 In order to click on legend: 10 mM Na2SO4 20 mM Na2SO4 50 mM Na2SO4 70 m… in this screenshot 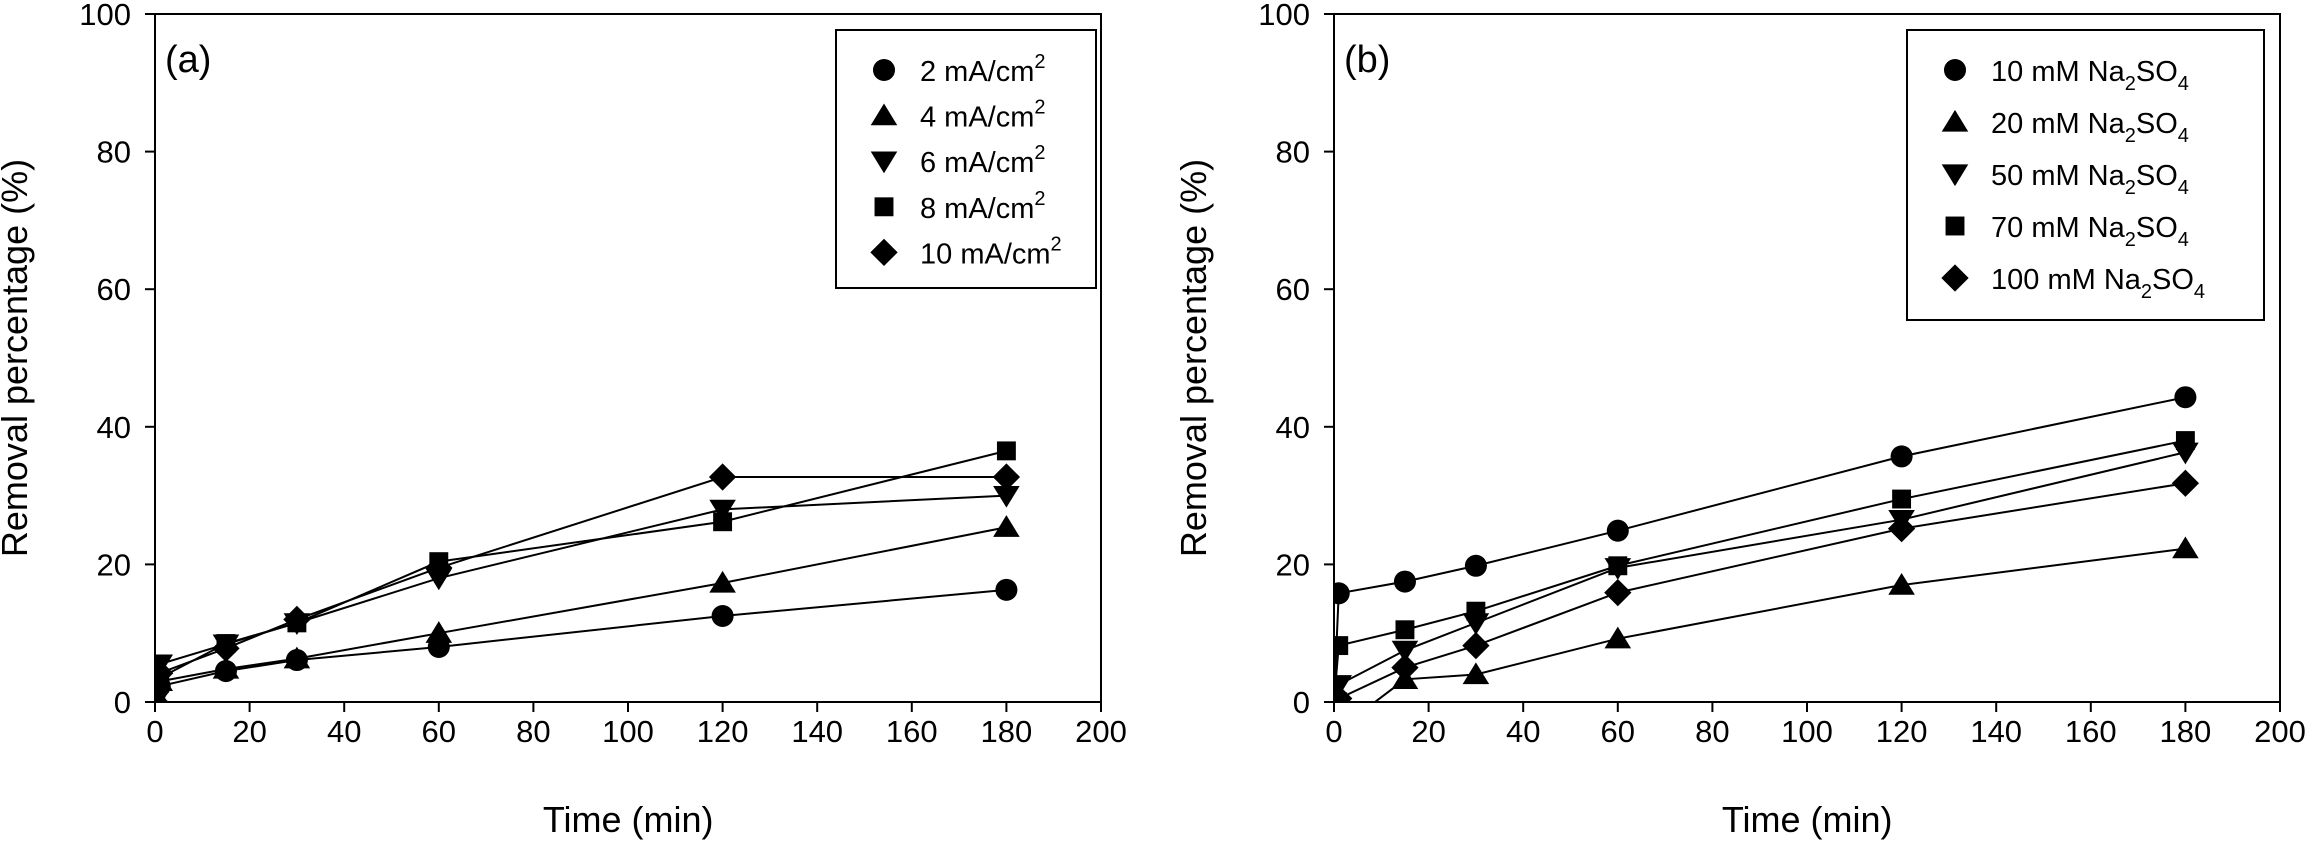, I will do `click(2085, 175)`.